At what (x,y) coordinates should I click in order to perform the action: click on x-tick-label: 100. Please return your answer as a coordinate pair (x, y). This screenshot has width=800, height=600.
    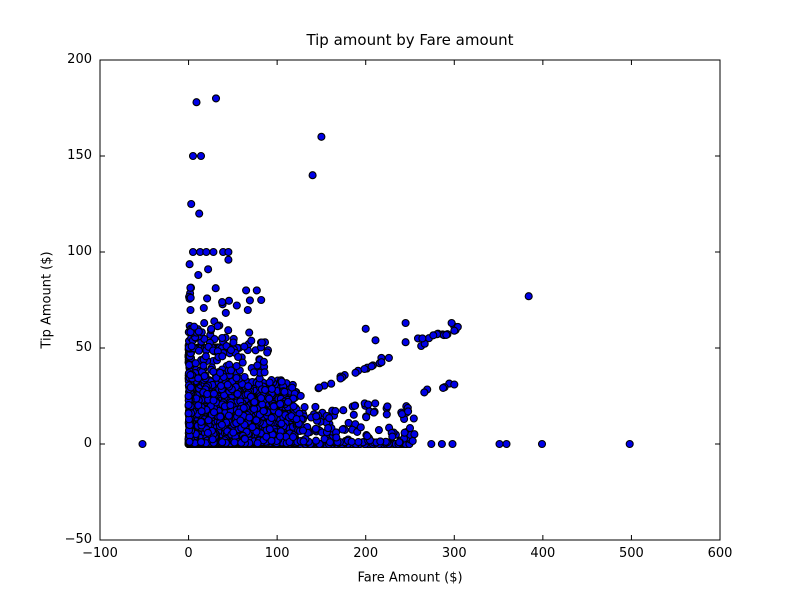
    Looking at the image, I should click on (277, 553).